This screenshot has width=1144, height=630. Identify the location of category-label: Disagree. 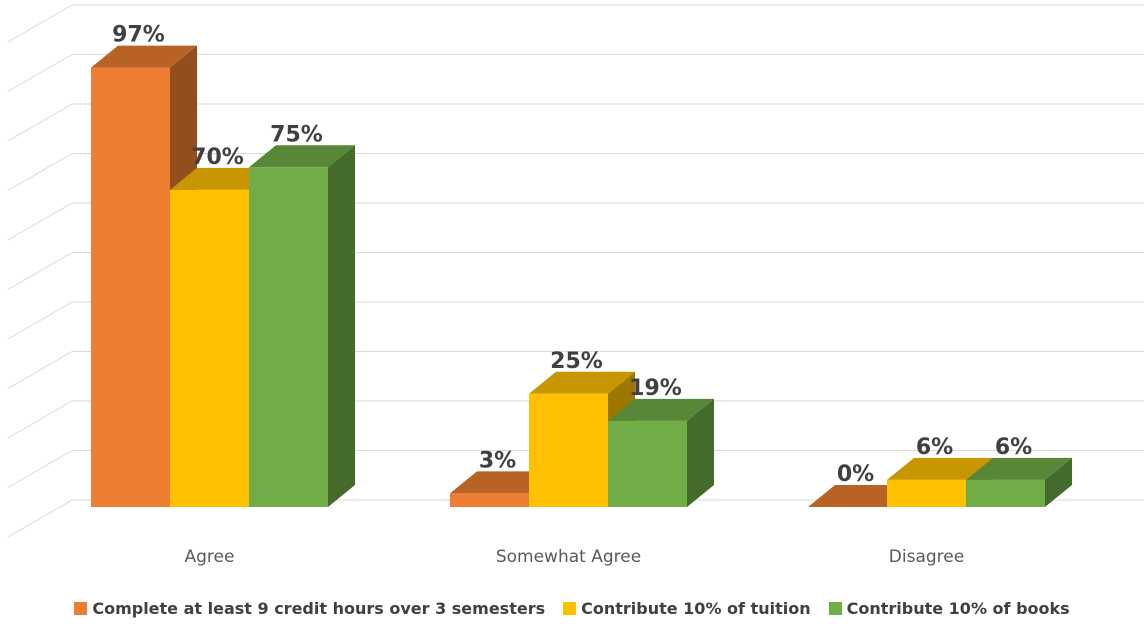
(926, 557).